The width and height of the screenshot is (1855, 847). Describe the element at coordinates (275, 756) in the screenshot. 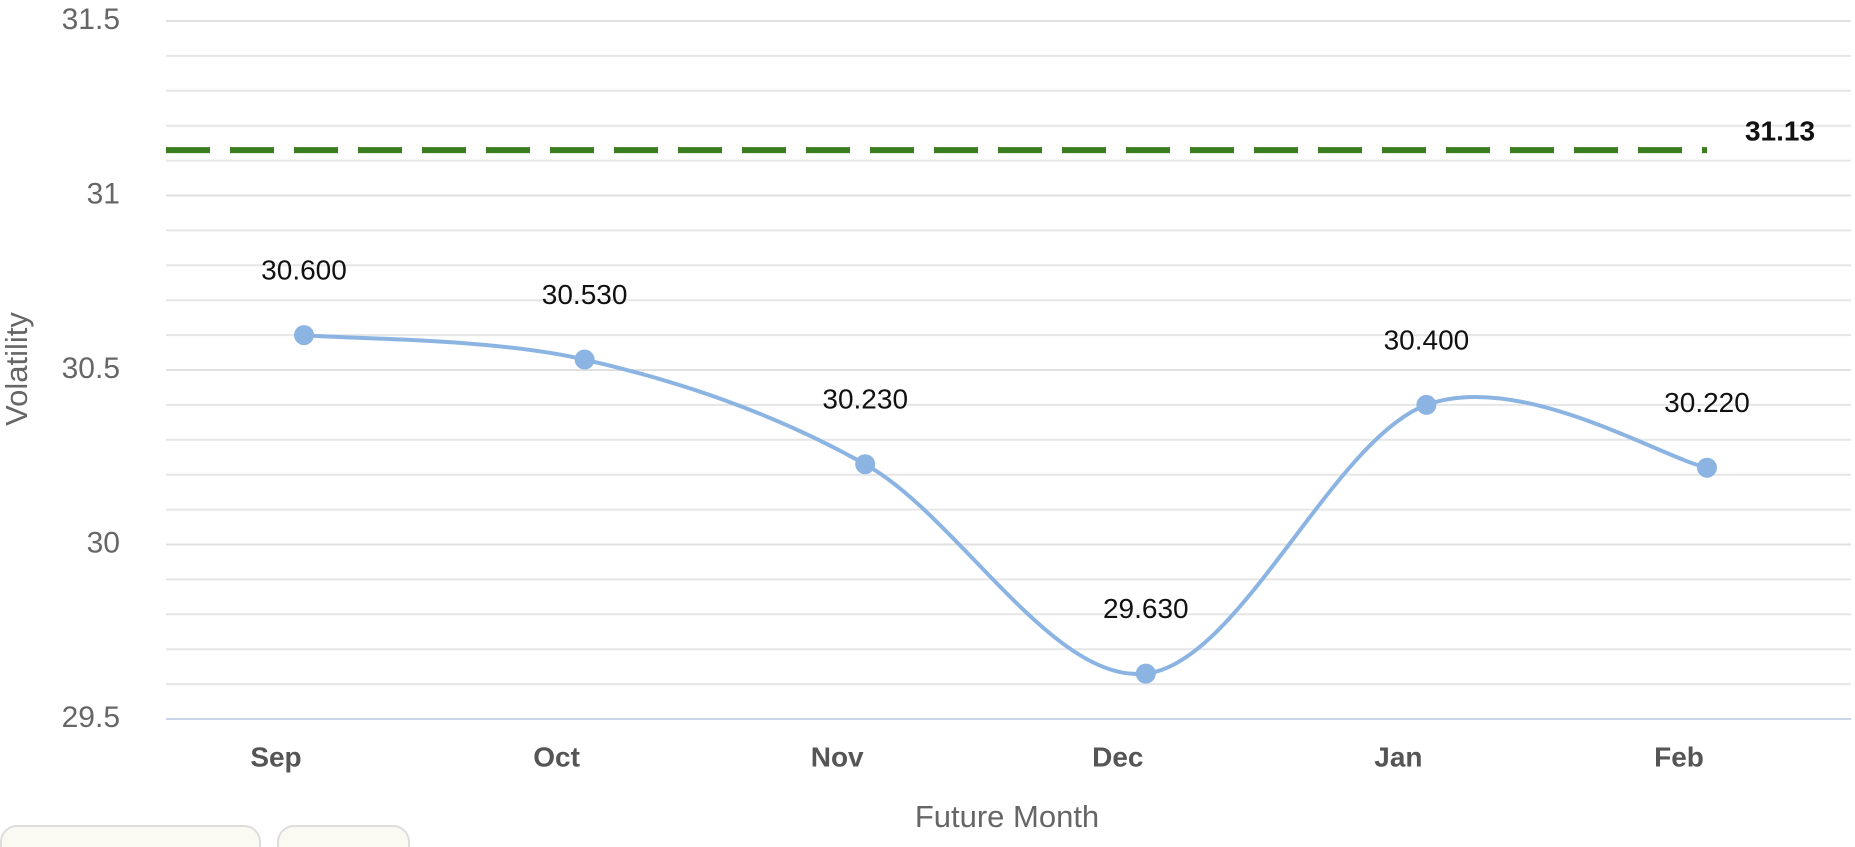

I see `x-tick-label: Sep` at that location.